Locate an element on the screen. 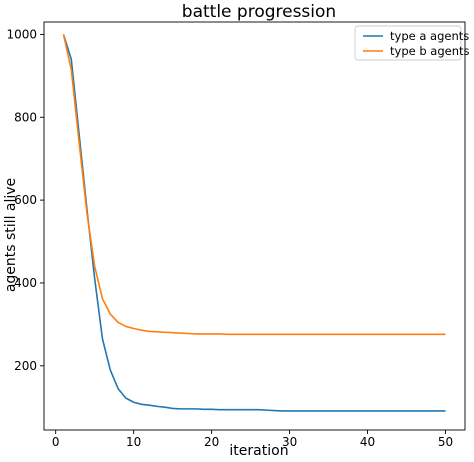  y-tick-label: 800 is located at coordinates (25, 117).